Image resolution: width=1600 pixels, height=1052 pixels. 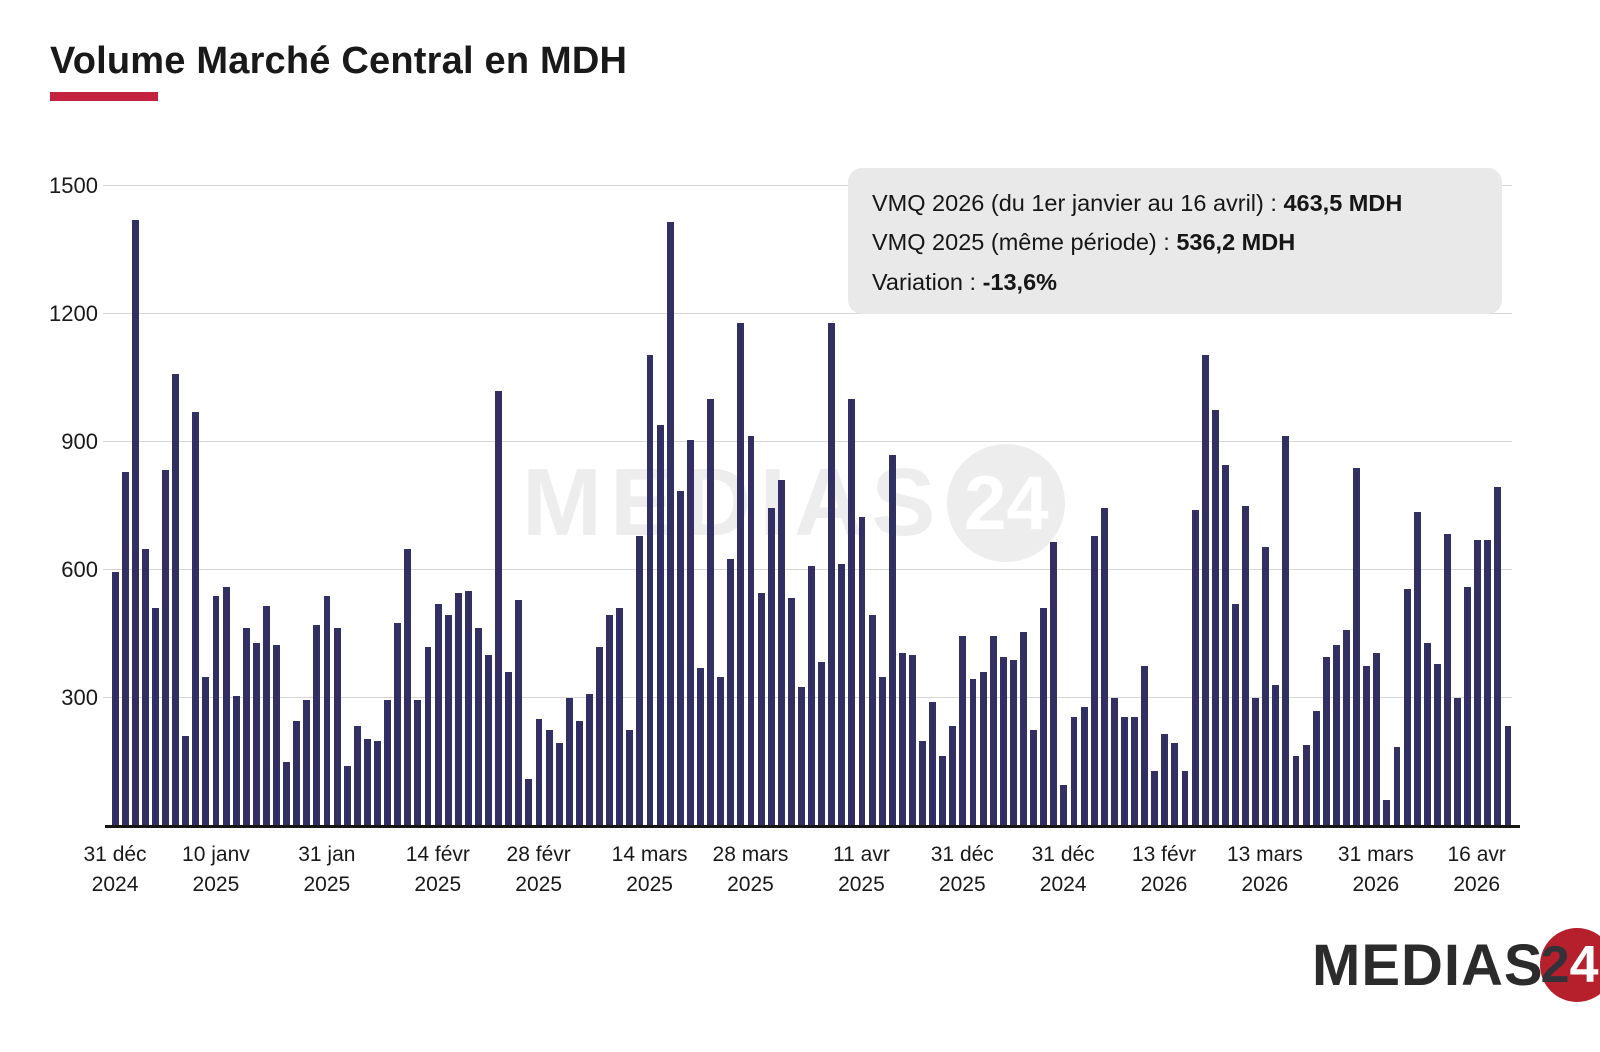 I want to click on watermark: MEDIAS 24, so click(x=794, y=503).